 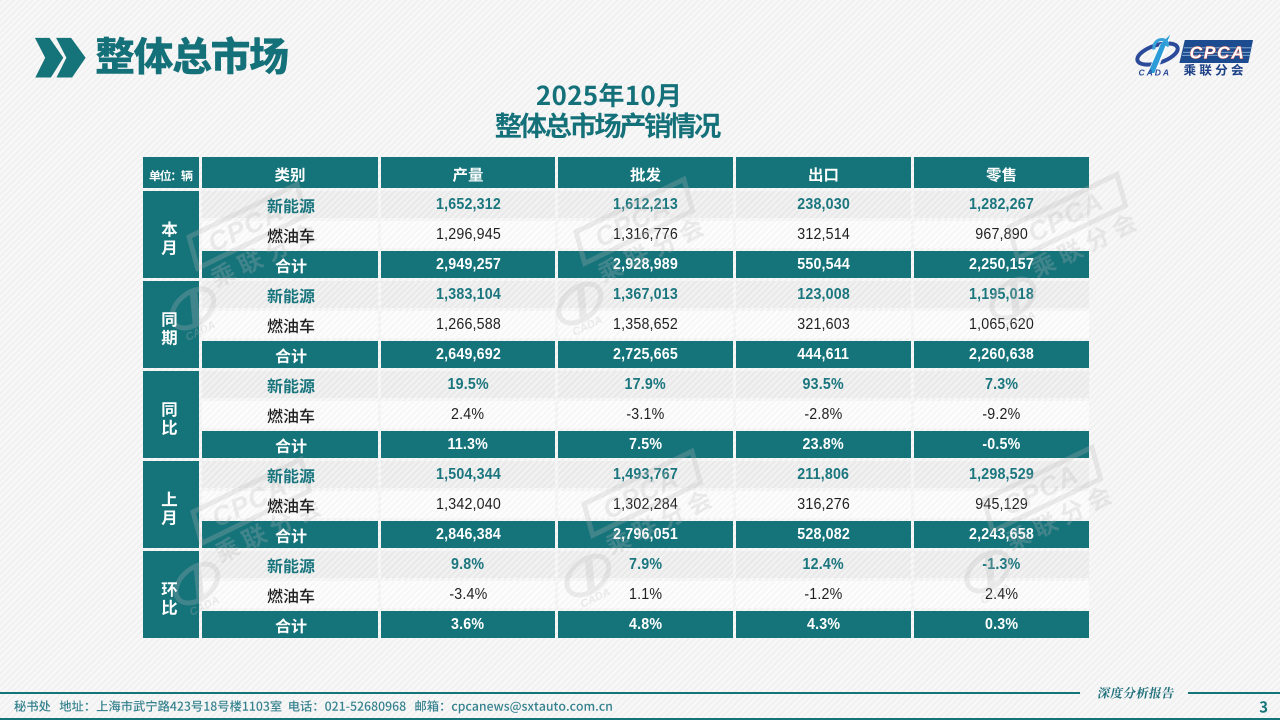 What do you see at coordinates (1218, 53) in the screenshot?
I see `svg-text: CPCA` at bounding box center [1218, 53].